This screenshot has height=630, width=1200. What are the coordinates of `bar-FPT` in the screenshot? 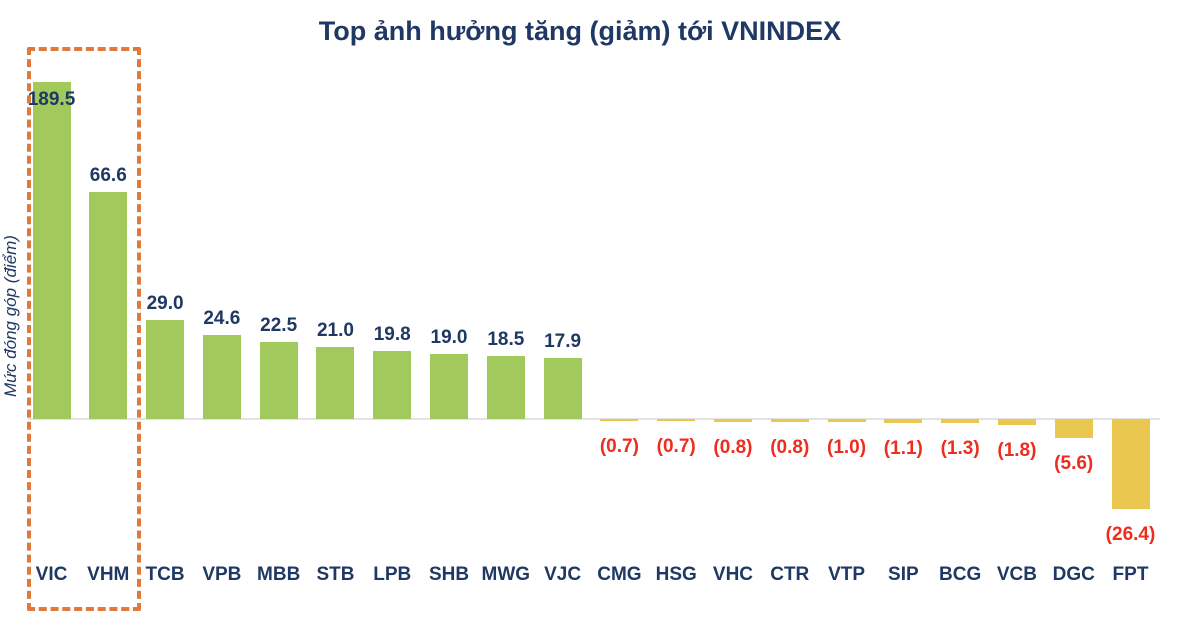 It's located at (1130, 464).